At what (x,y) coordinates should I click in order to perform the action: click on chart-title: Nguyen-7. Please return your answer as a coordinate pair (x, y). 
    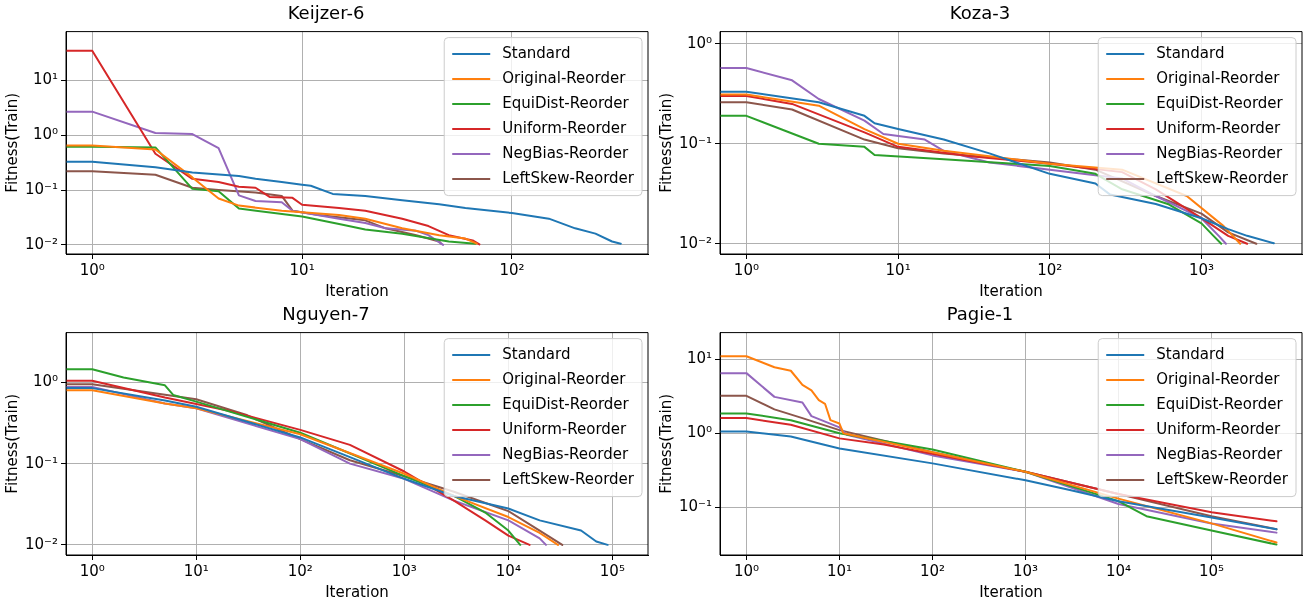
    Looking at the image, I should click on (326, 314).